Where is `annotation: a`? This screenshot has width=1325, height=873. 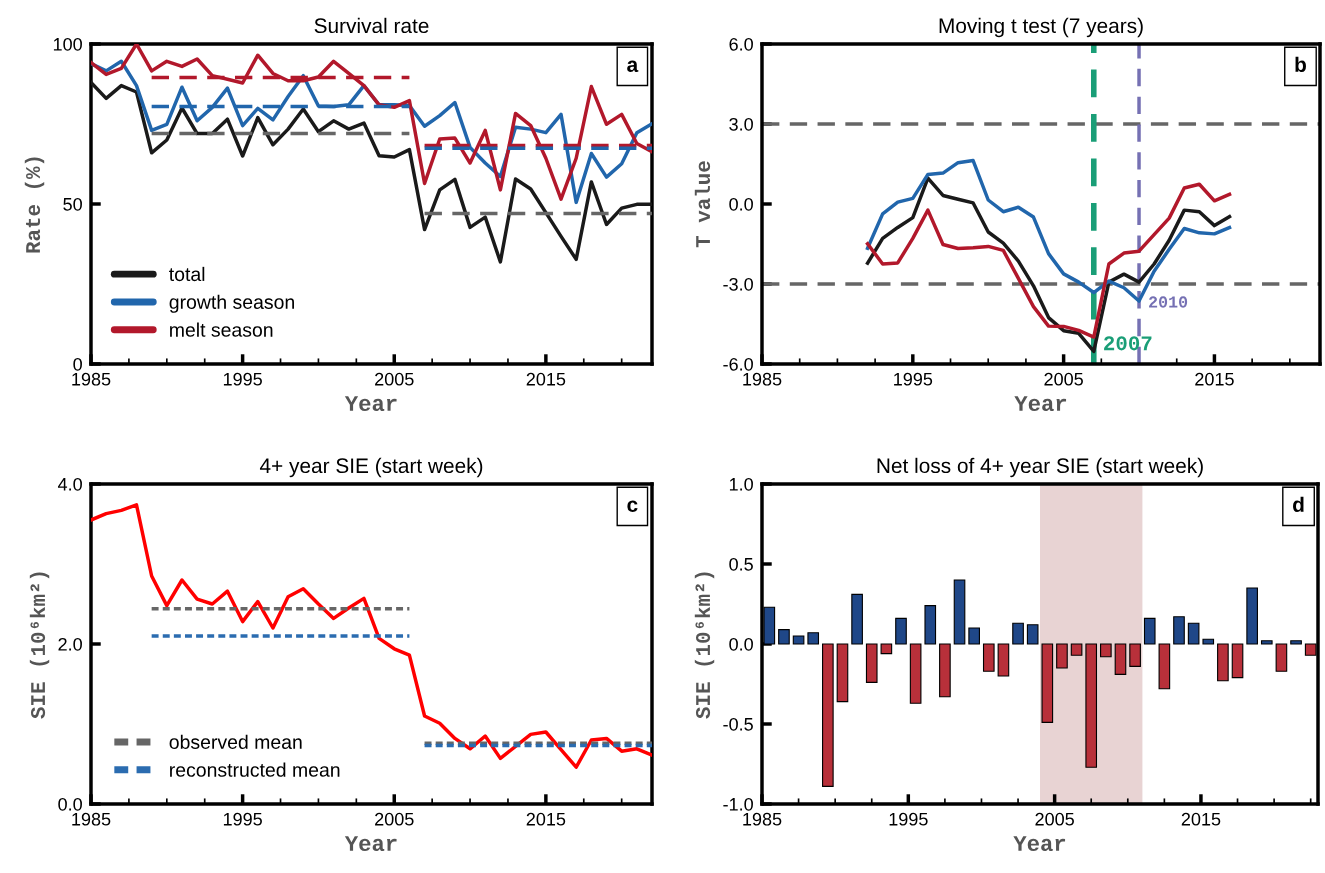
annotation: a is located at coordinates (633, 66).